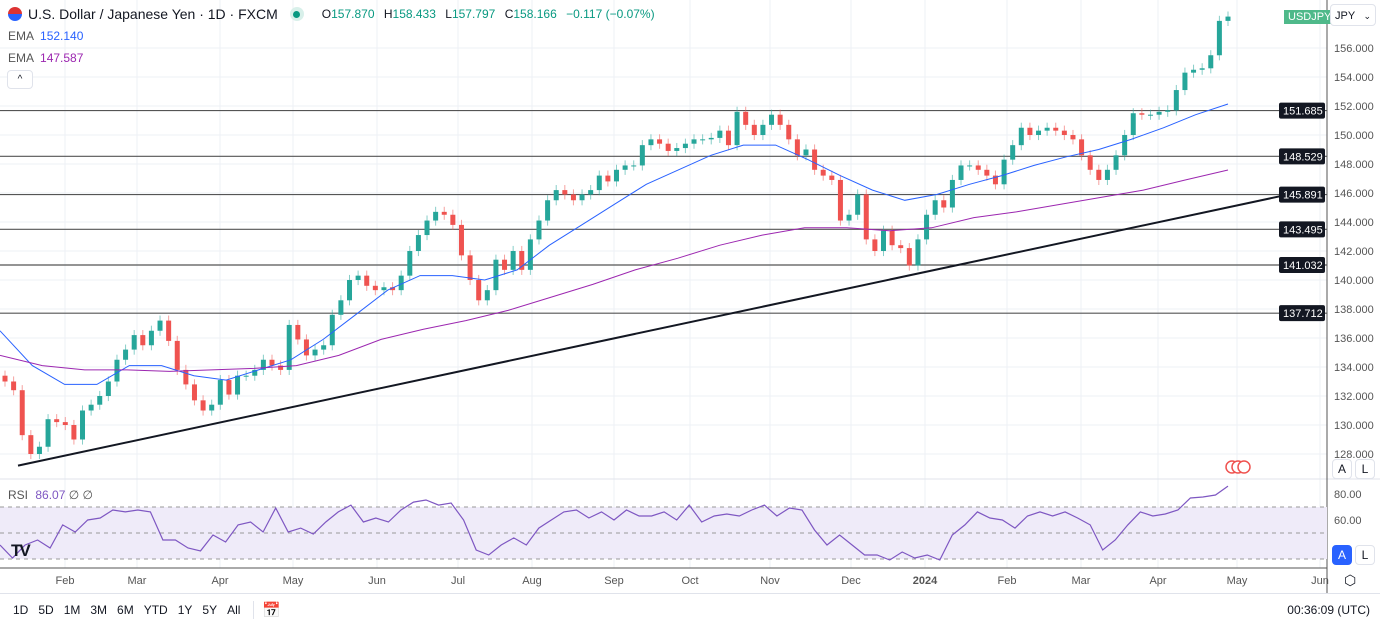  Describe the element at coordinates (1348, 521) in the screenshot. I see `rsi-tick-label: 60.00` at that location.